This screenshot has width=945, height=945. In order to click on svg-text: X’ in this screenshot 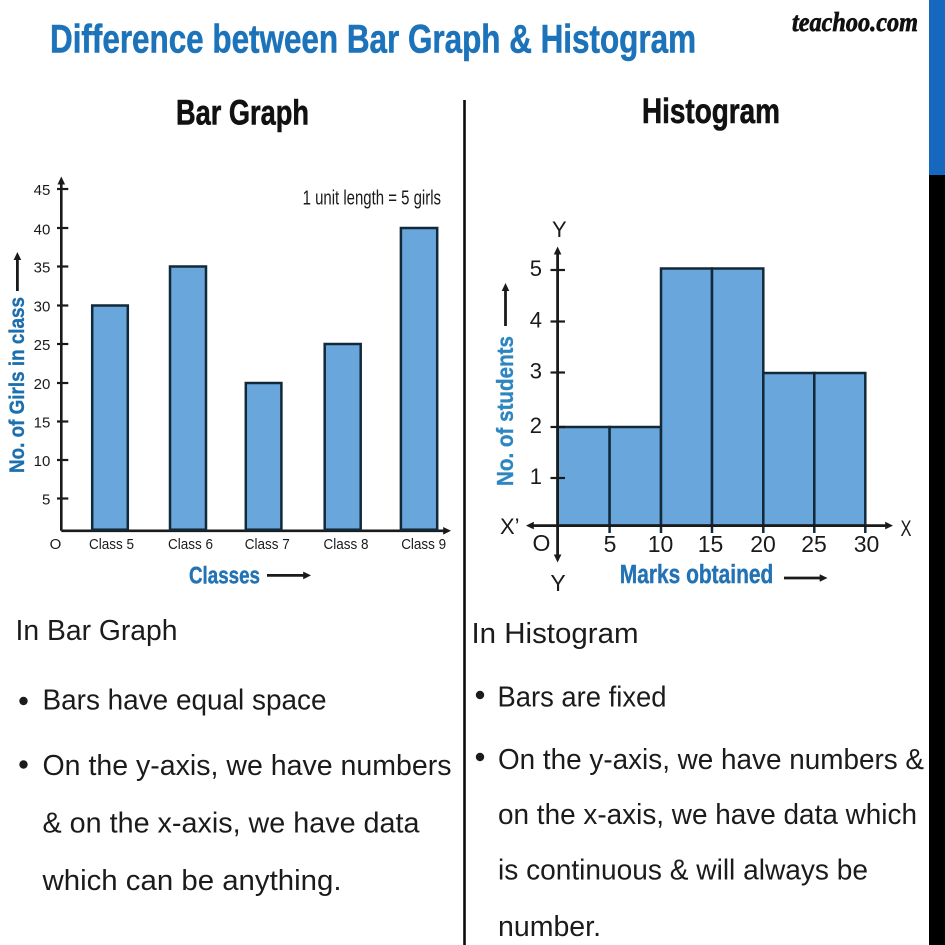, I will do `click(510, 526)`.